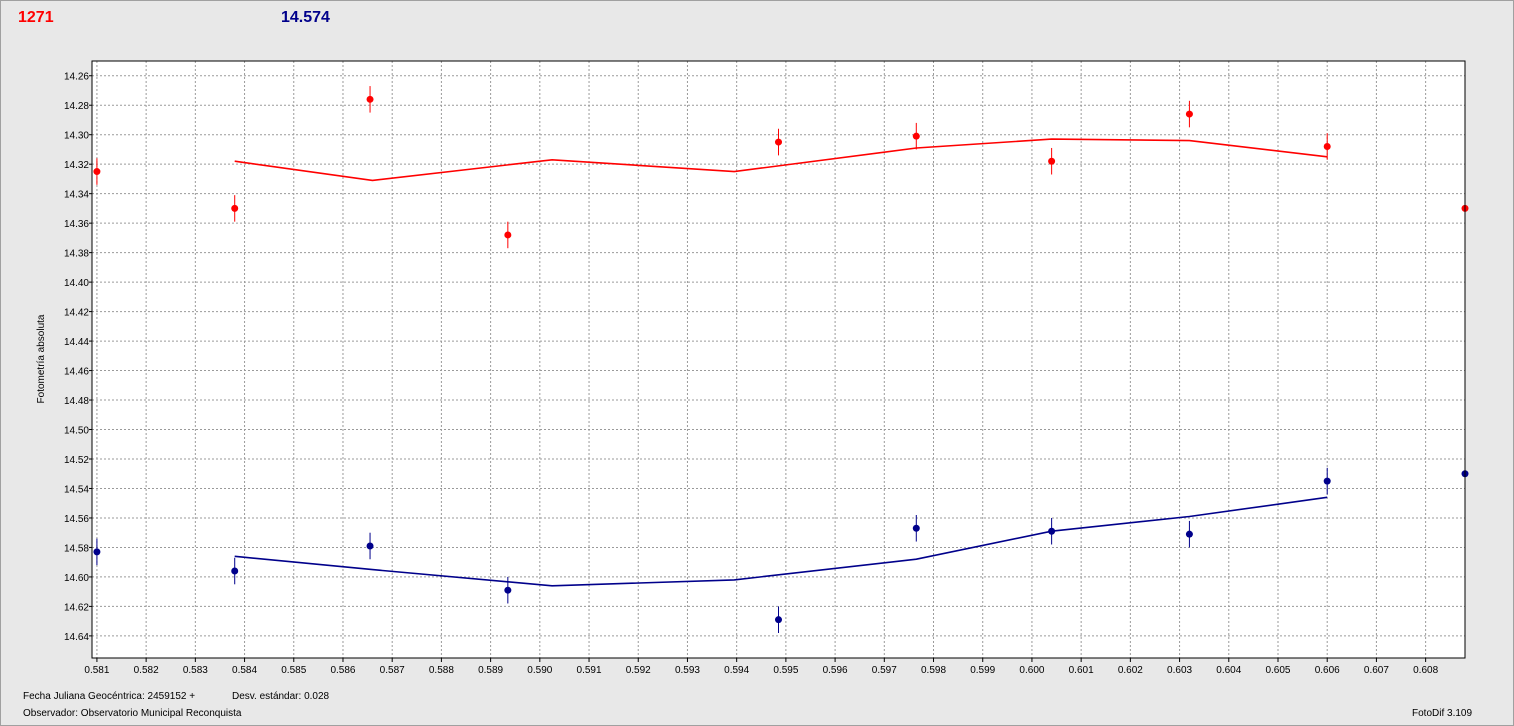 This screenshot has height=726, width=1514. Describe the element at coordinates (146, 670) in the screenshot. I see `x-tick-label: 0.582` at that location.